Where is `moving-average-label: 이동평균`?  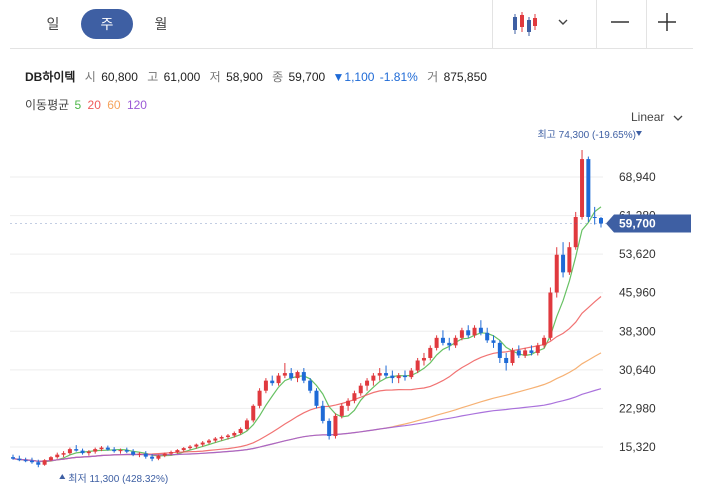 moving-average-label: 이동평균 is located at coordinates (47, 105).